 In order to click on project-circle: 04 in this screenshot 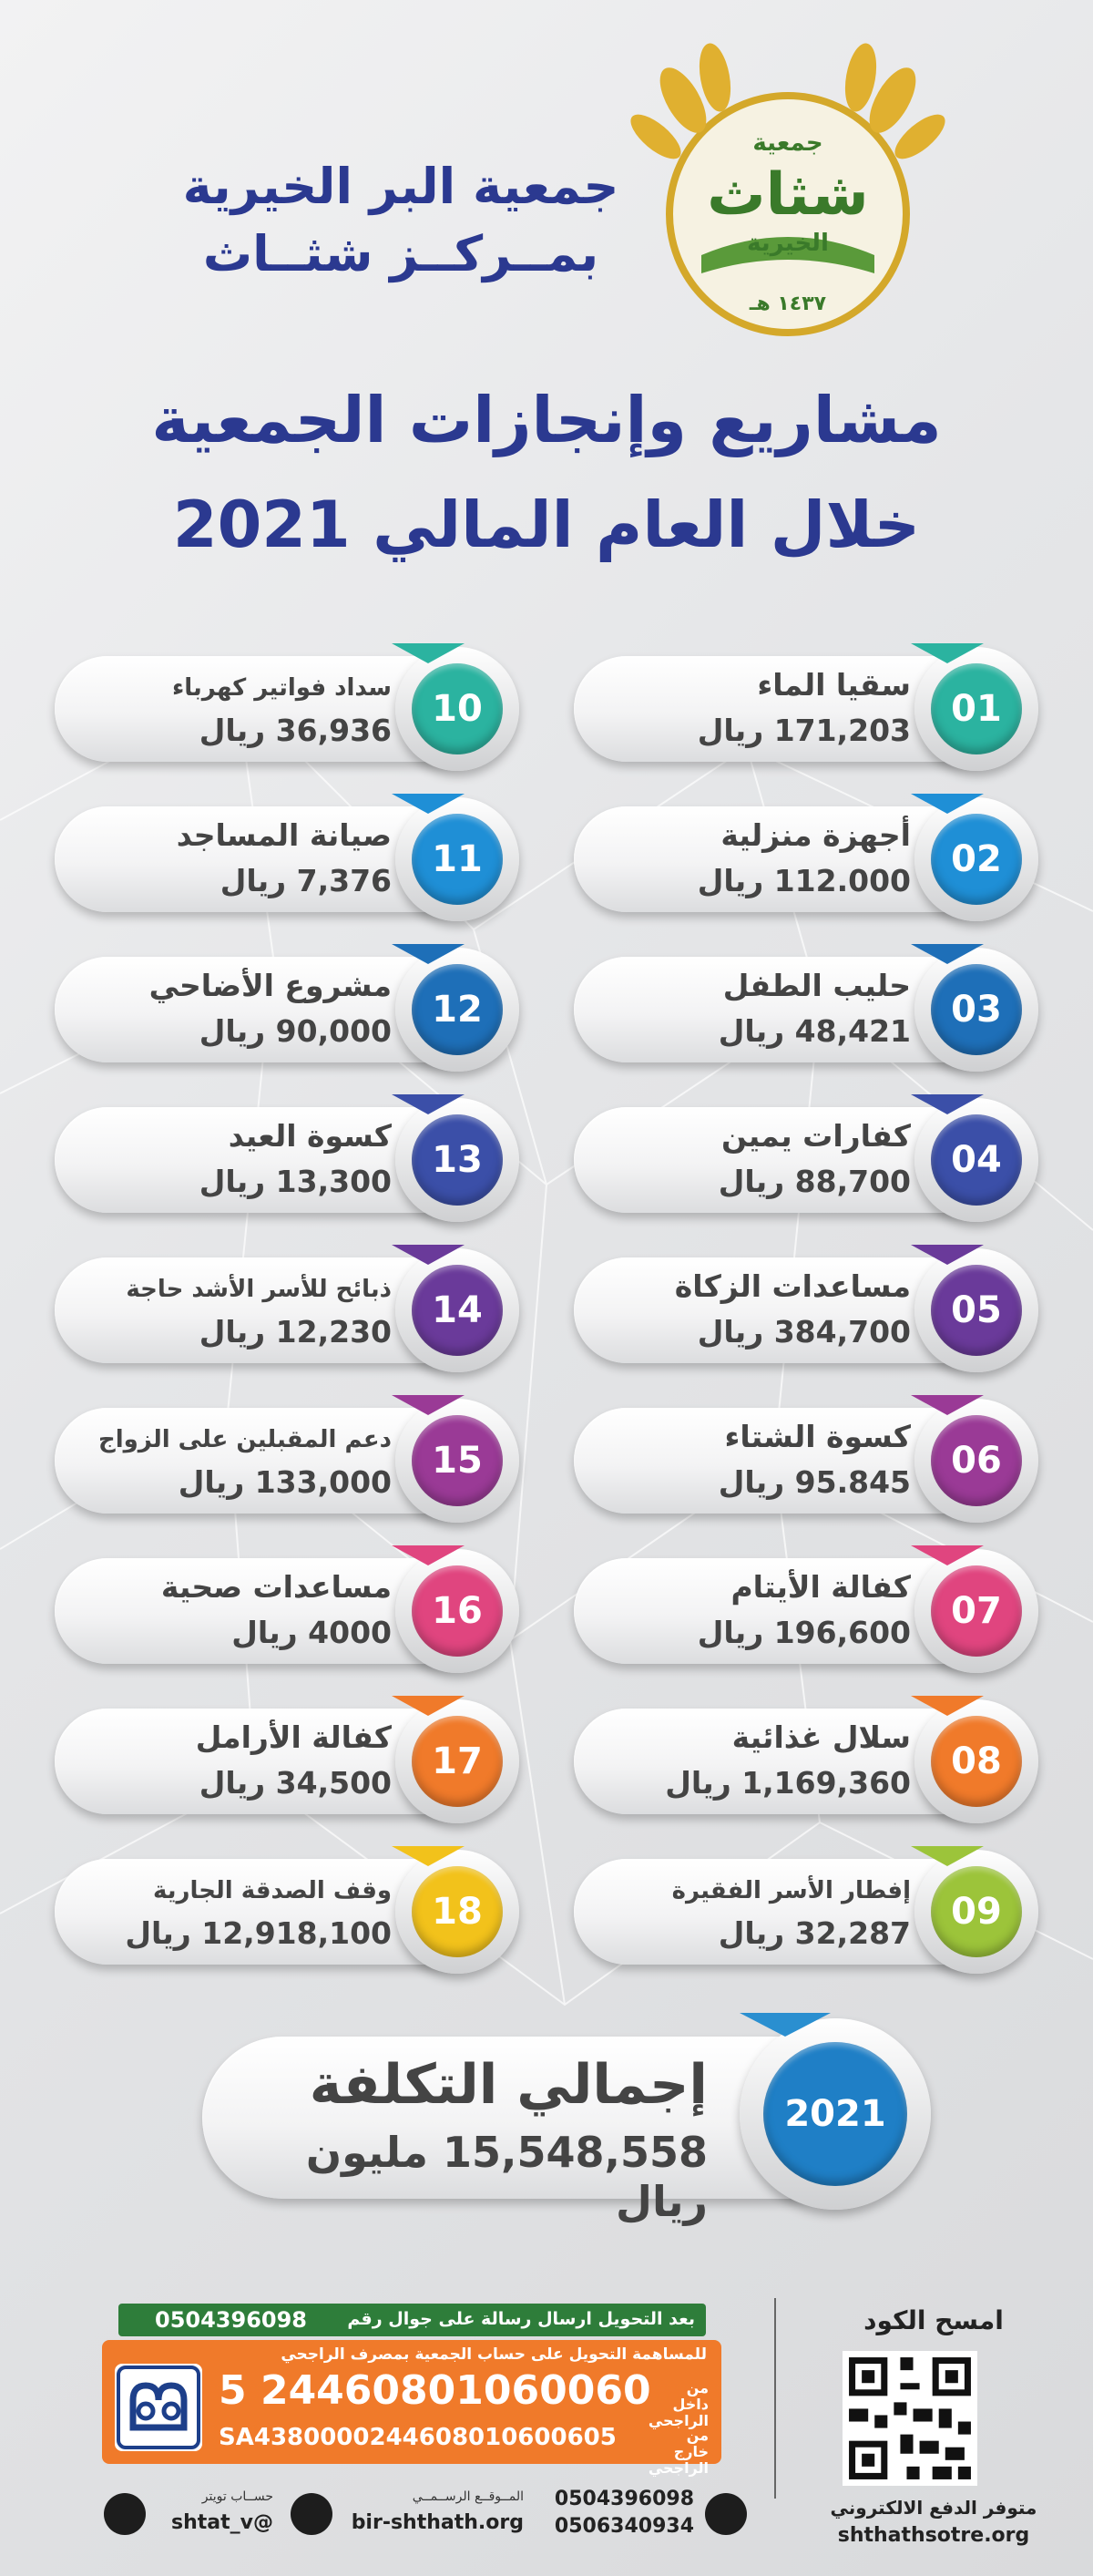, I will do `click(976, 1160)`.